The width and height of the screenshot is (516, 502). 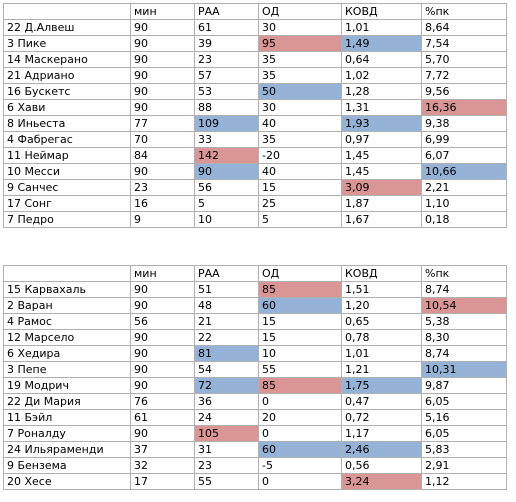 What do you see at coordinates (381, 203) in the screenshot?
I see `cell-kovd: 1,87` at bounding box center [381, 203].